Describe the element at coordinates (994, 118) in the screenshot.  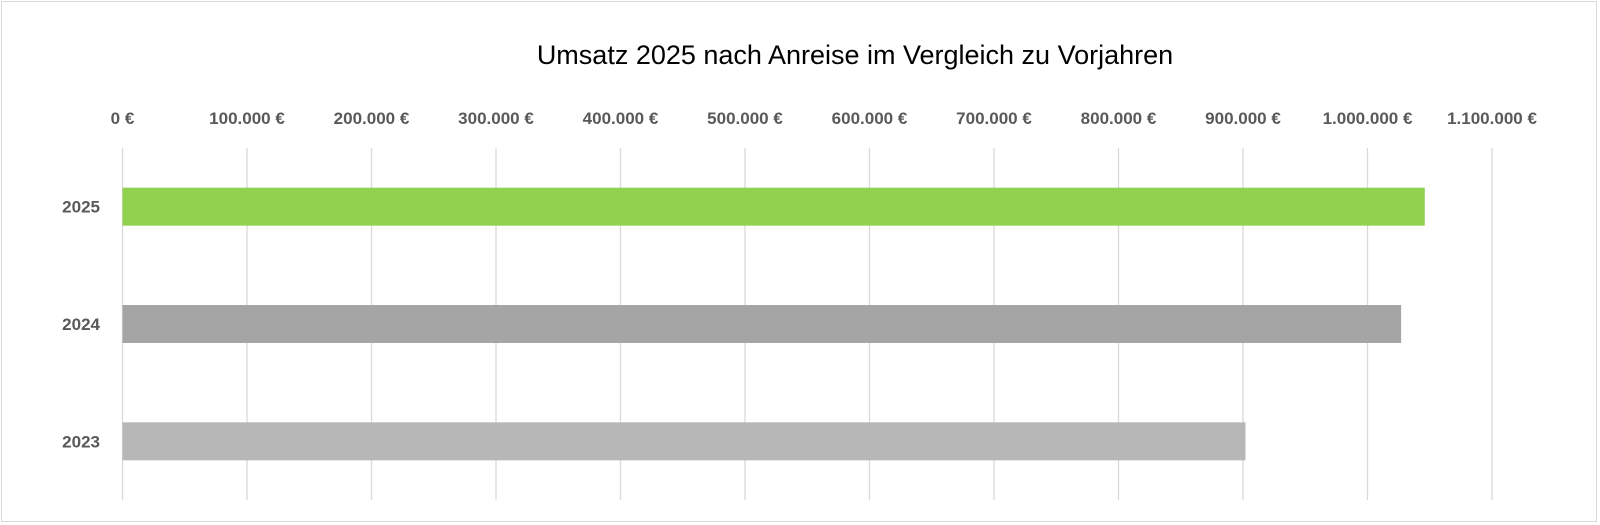
I see `x-tick-label: 700.000 €` at that location.